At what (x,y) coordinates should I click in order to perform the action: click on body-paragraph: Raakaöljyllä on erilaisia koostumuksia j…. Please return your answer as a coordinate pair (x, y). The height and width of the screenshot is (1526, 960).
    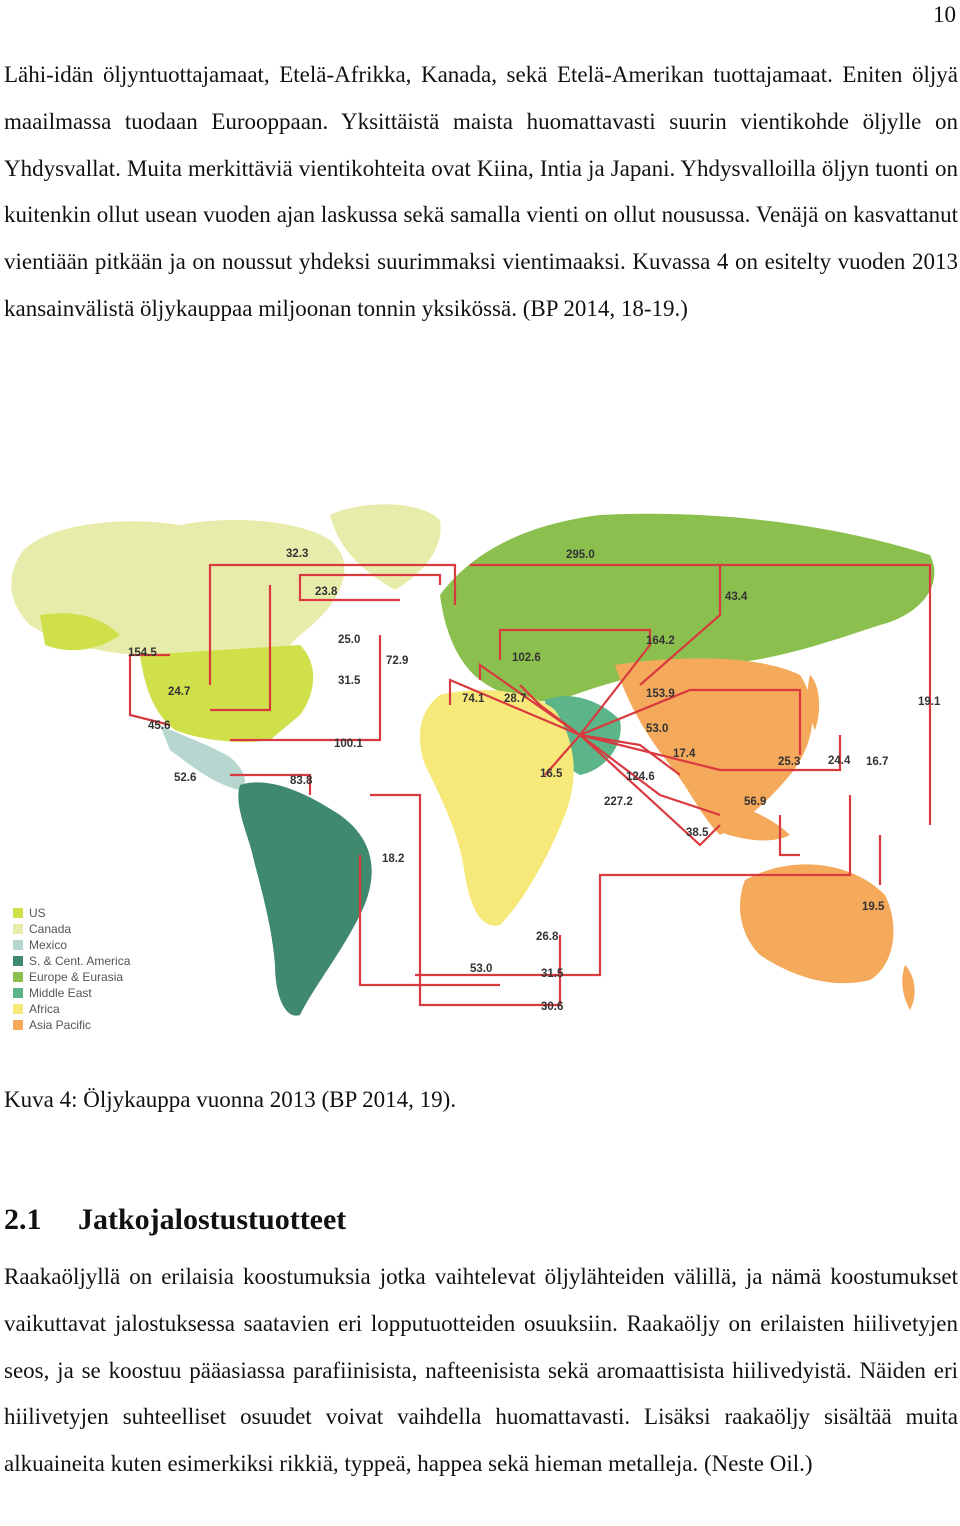
    Looking at the image, I should click on (481, 1370).